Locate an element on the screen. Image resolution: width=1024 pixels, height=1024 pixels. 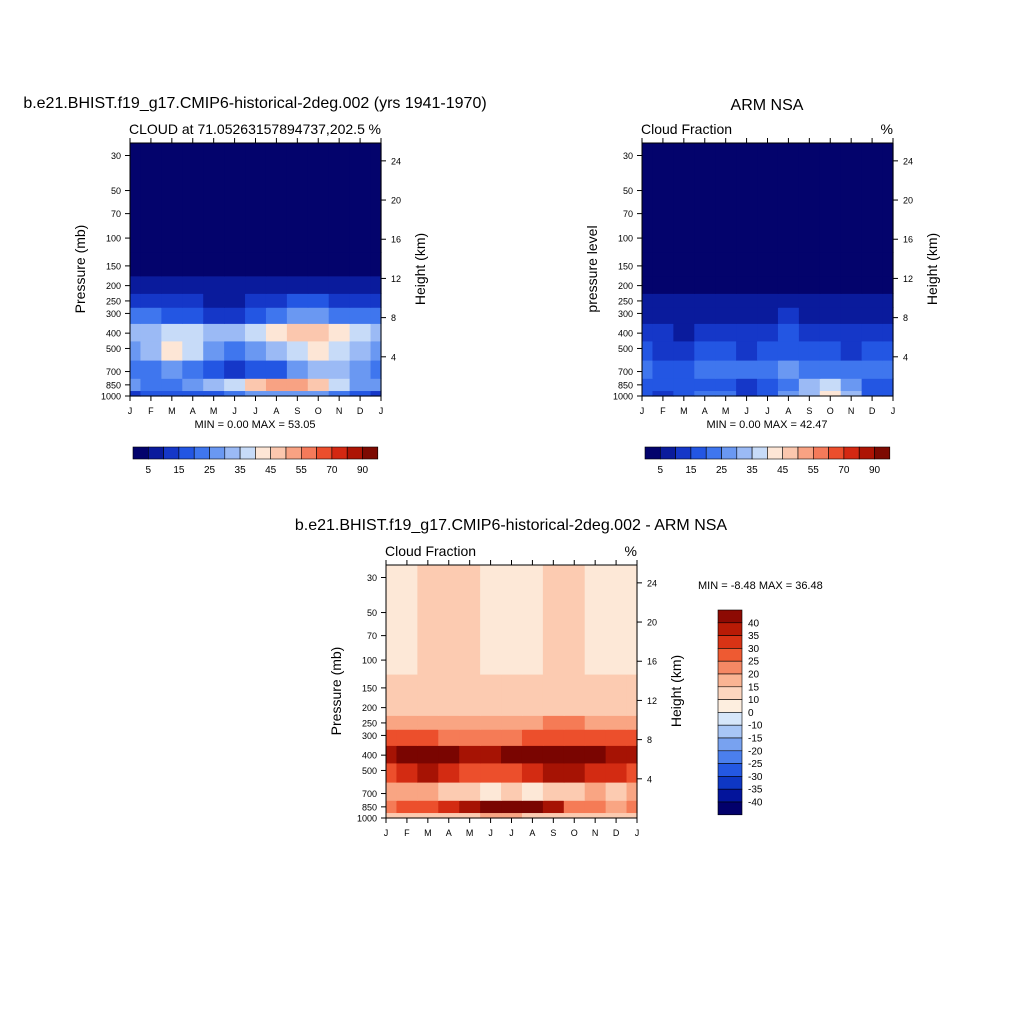
x-tick-label: A is located at coordinates (449, 833).